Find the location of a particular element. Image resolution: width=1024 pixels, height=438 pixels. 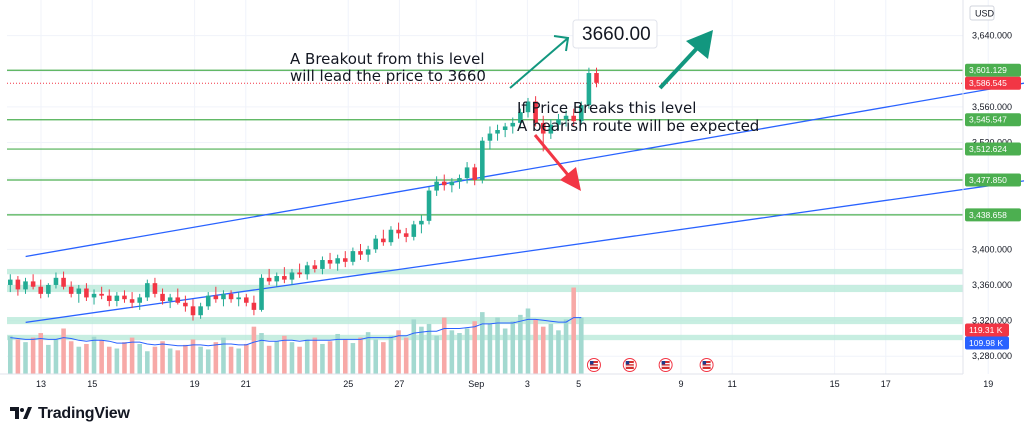

time-tick-label: Sep is located at coordinates (476, 384).